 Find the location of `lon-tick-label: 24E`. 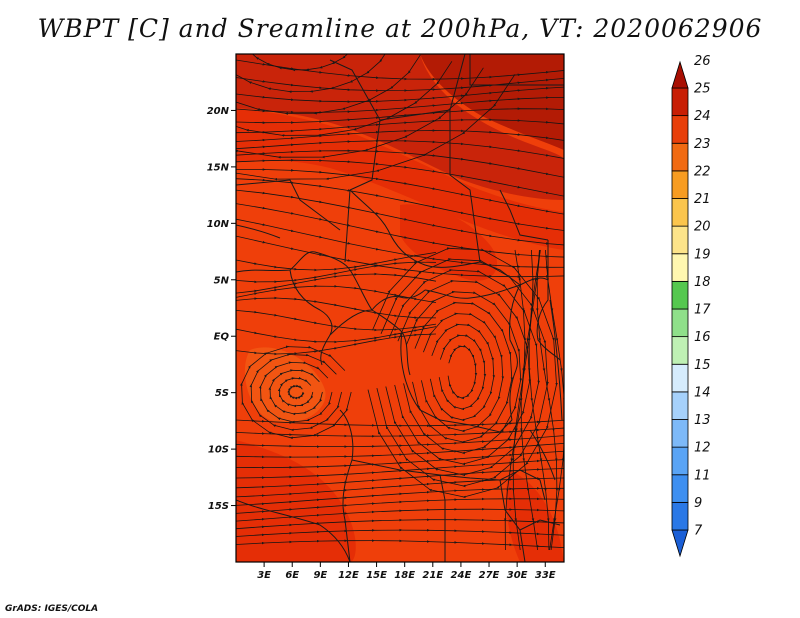

lon-tick-label: 24E is located at coordinates (461, 575).